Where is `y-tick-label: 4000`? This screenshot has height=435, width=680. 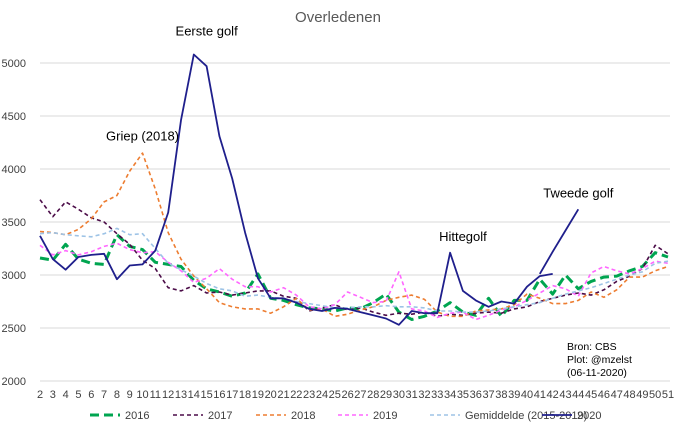 y-tick-label: 4000 is located at coordinates (14, 170).